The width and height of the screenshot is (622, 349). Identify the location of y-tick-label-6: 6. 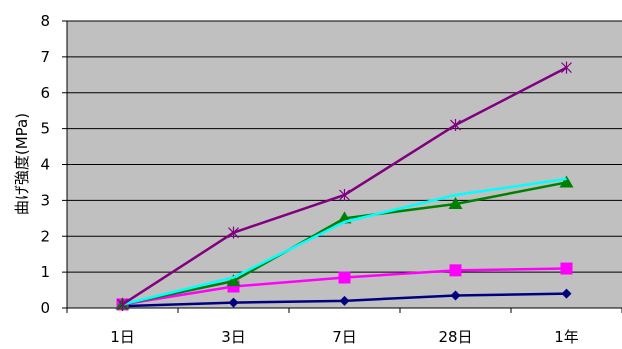
(45, 93).